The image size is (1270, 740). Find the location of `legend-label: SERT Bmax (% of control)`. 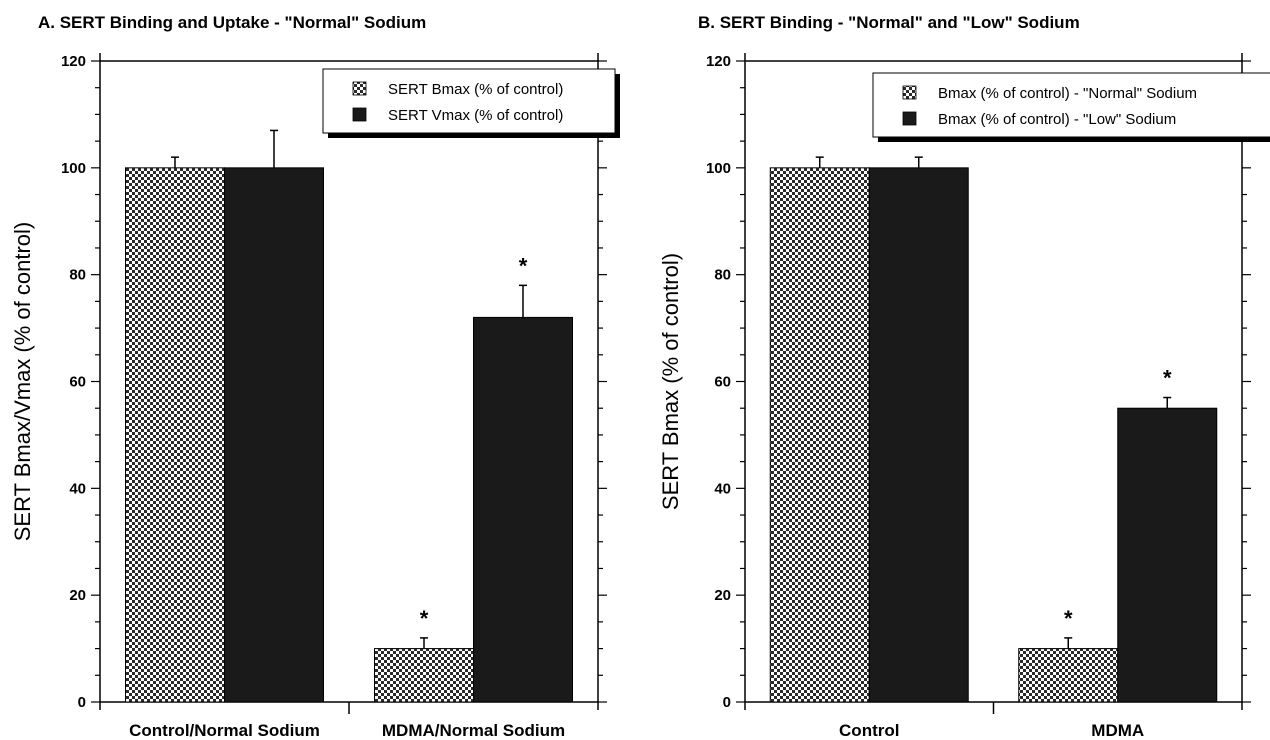

legend-label: SERT Bmax (% of control) is located at coordinates (475, 89).